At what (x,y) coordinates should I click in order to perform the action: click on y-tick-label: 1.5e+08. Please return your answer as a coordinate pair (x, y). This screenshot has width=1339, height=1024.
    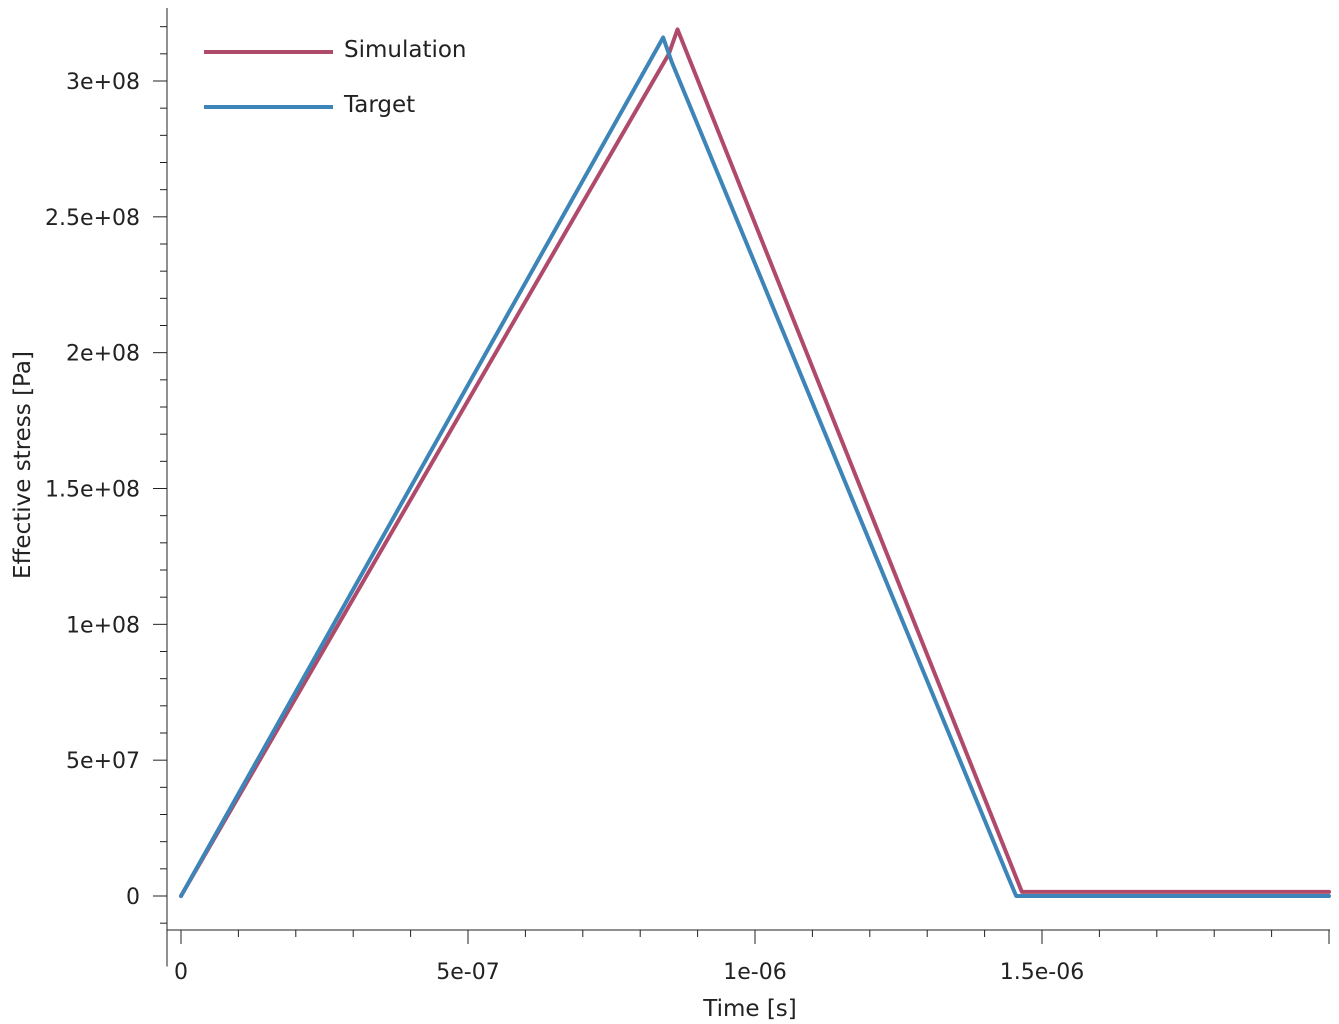
    Looking at the image, I should click on (92, 490).